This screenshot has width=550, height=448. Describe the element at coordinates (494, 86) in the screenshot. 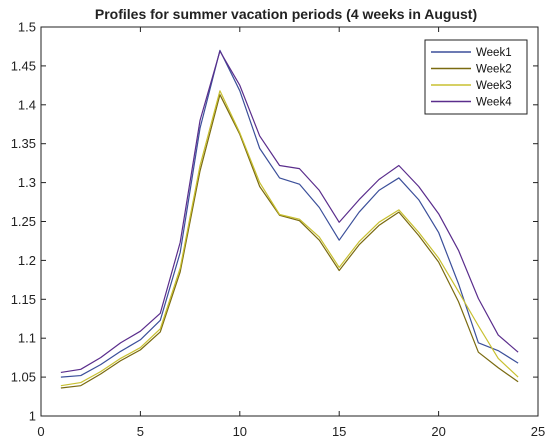

I see `legend-label: Week3` at that location.